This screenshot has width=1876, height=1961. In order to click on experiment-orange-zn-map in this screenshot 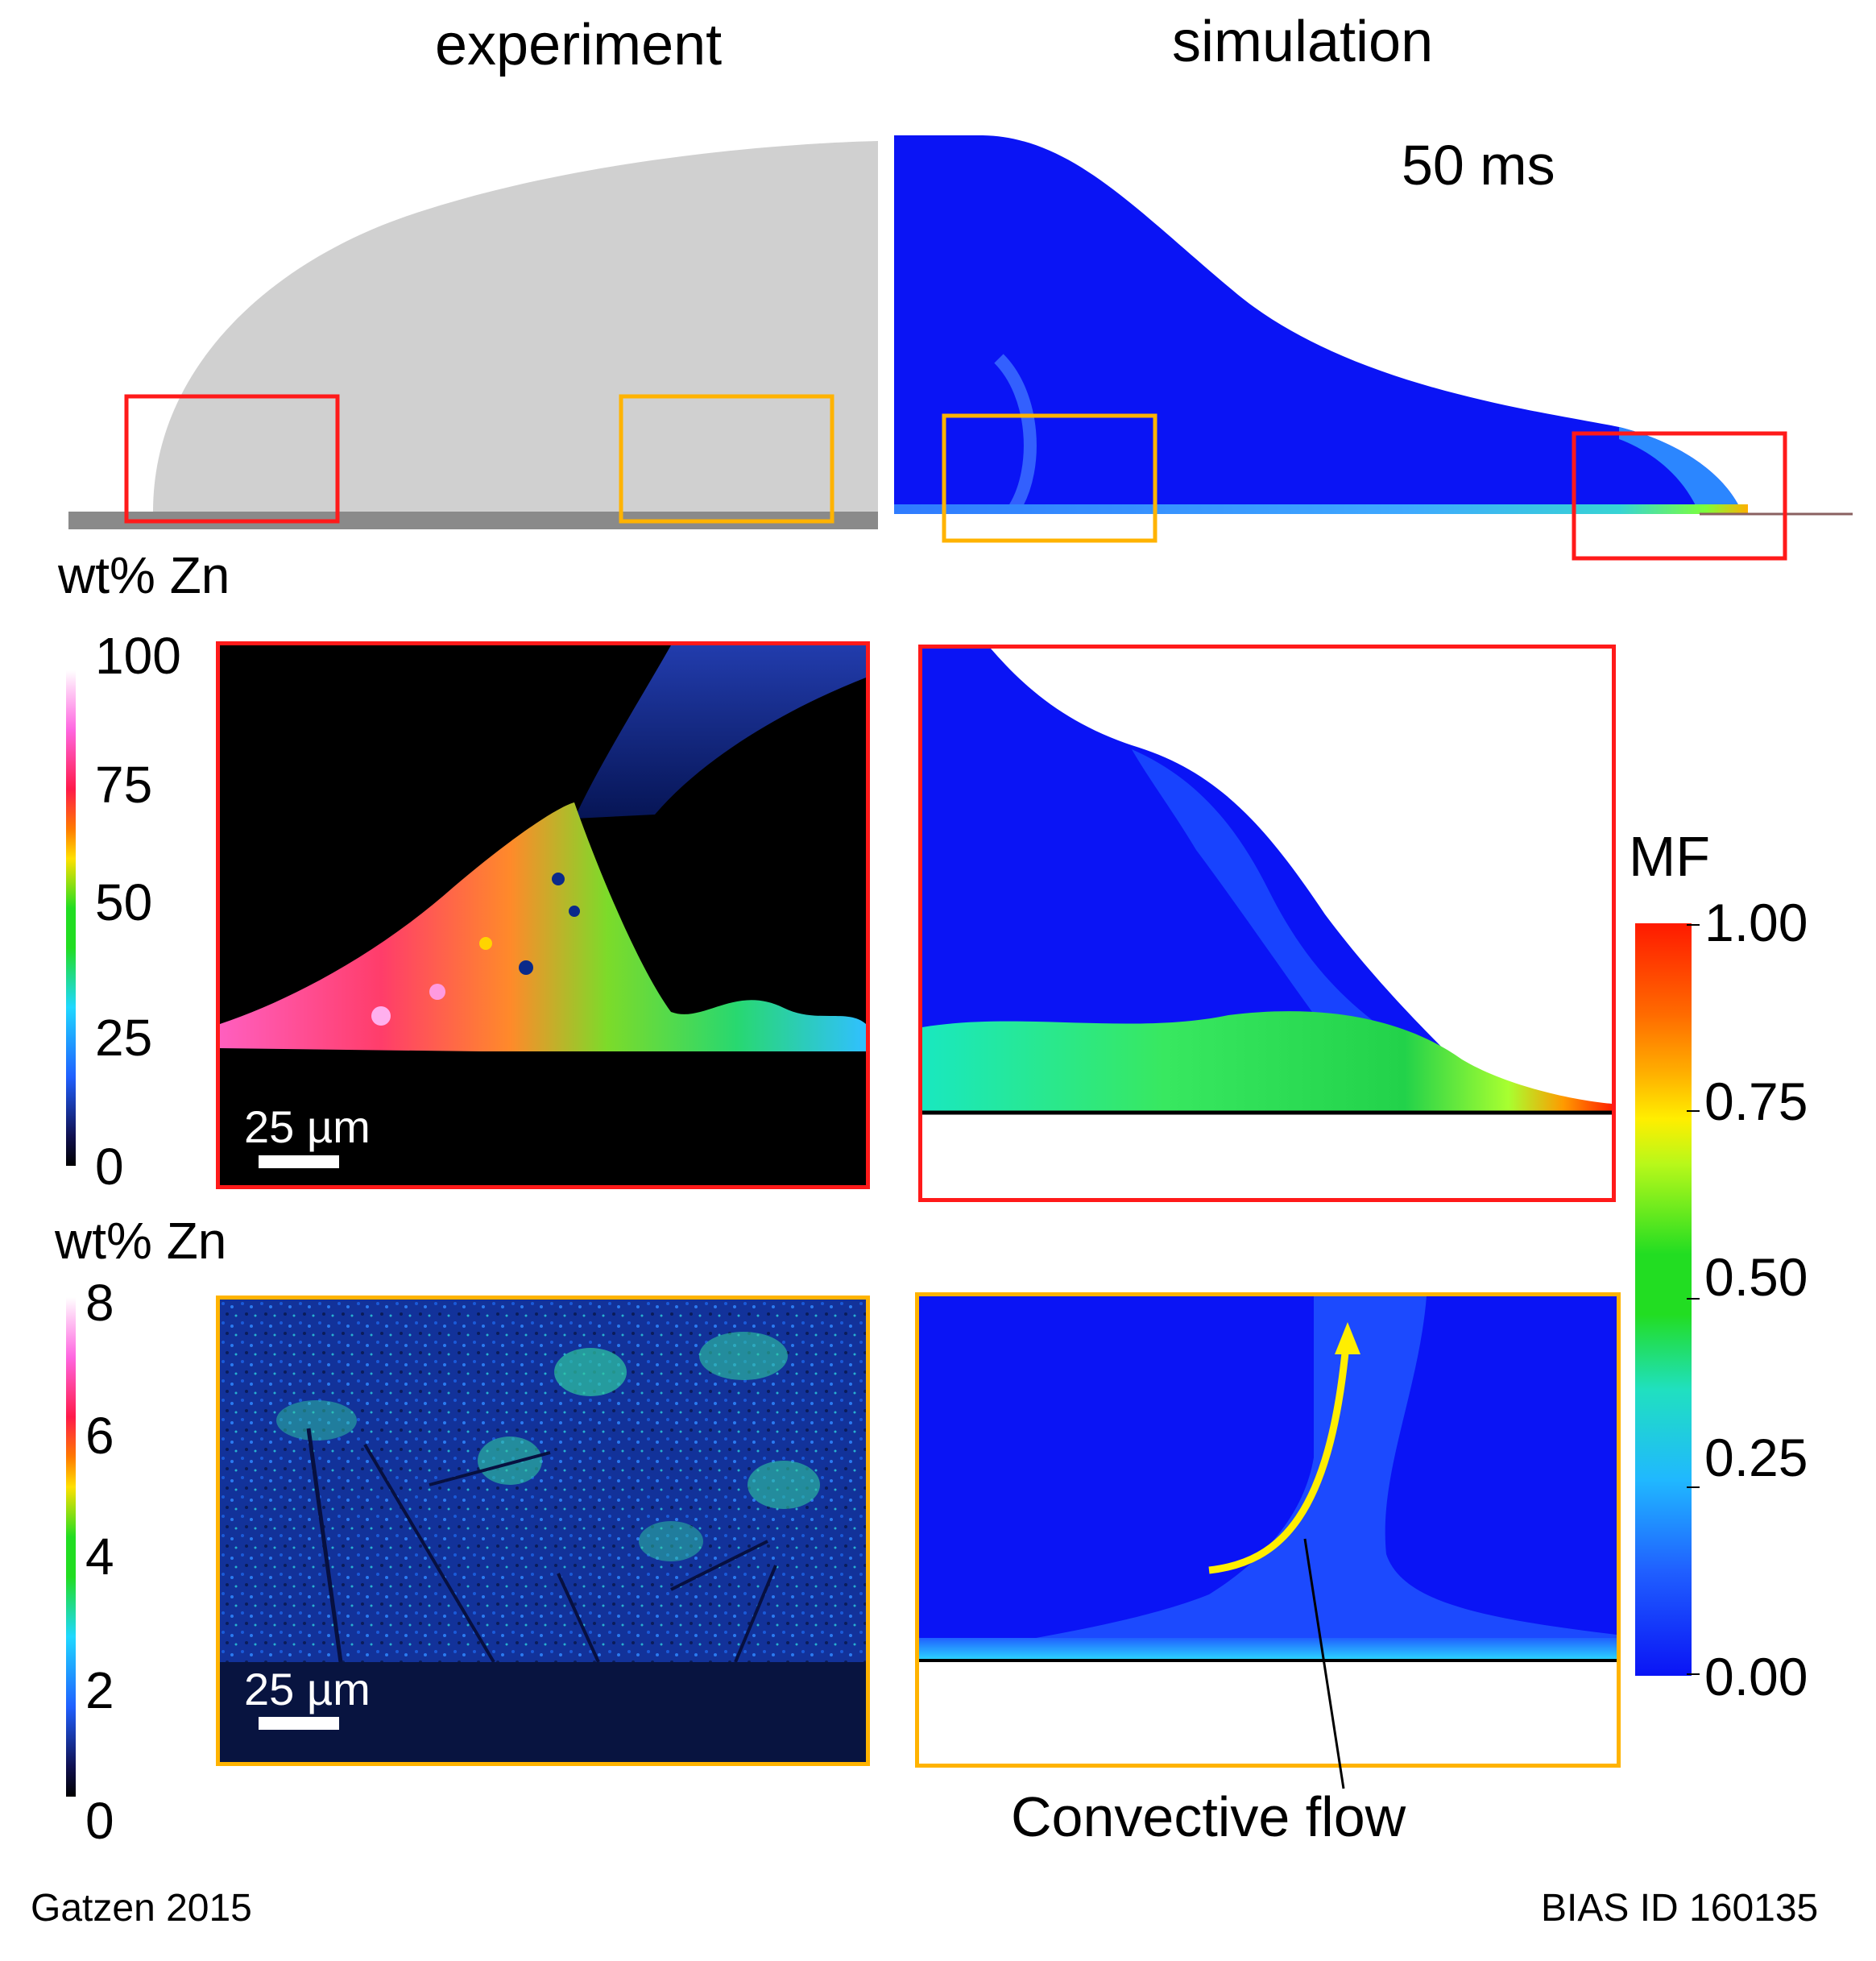, I will do `click(543, 1531)`.